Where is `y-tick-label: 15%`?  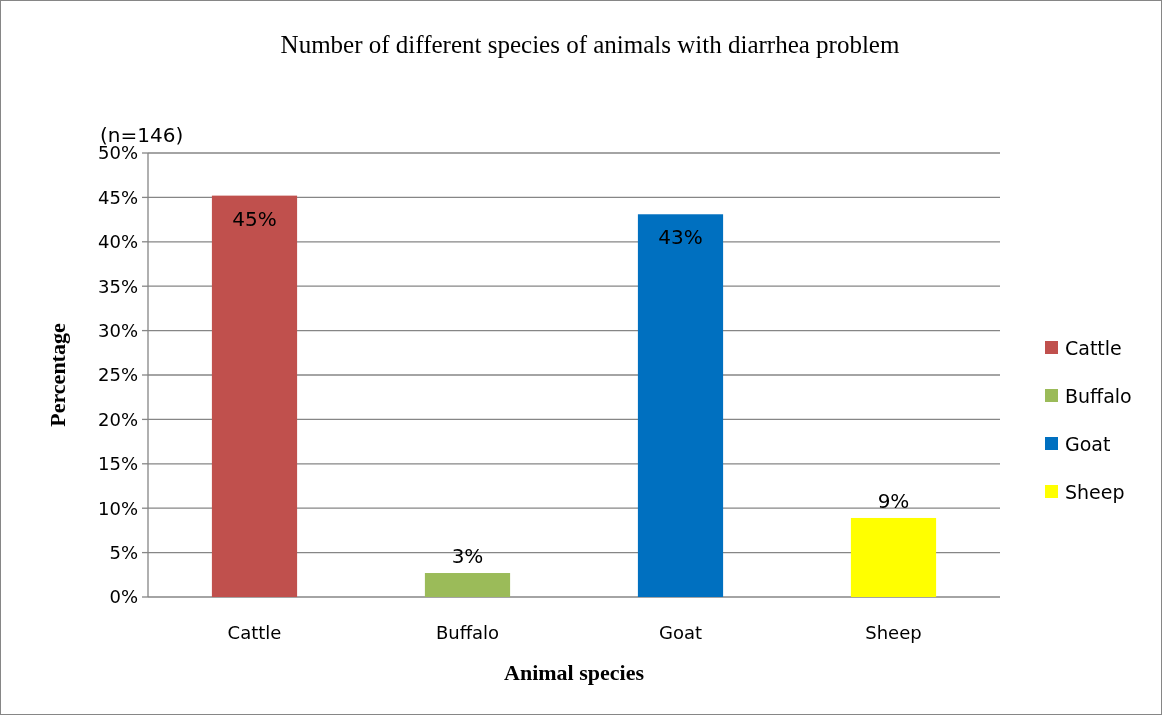 y-tick-label: 15% is located at coordinates (117, 464).